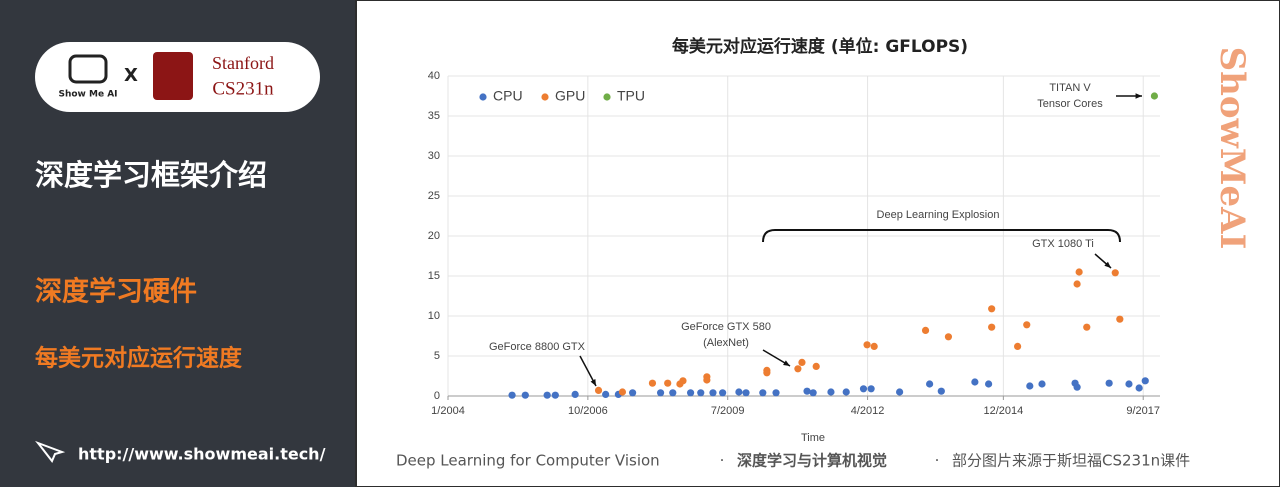  What do you see at coordinates (434, 316) in the screenshot?
I see `y-tick-label: 10` at bounding box center [434, 316].